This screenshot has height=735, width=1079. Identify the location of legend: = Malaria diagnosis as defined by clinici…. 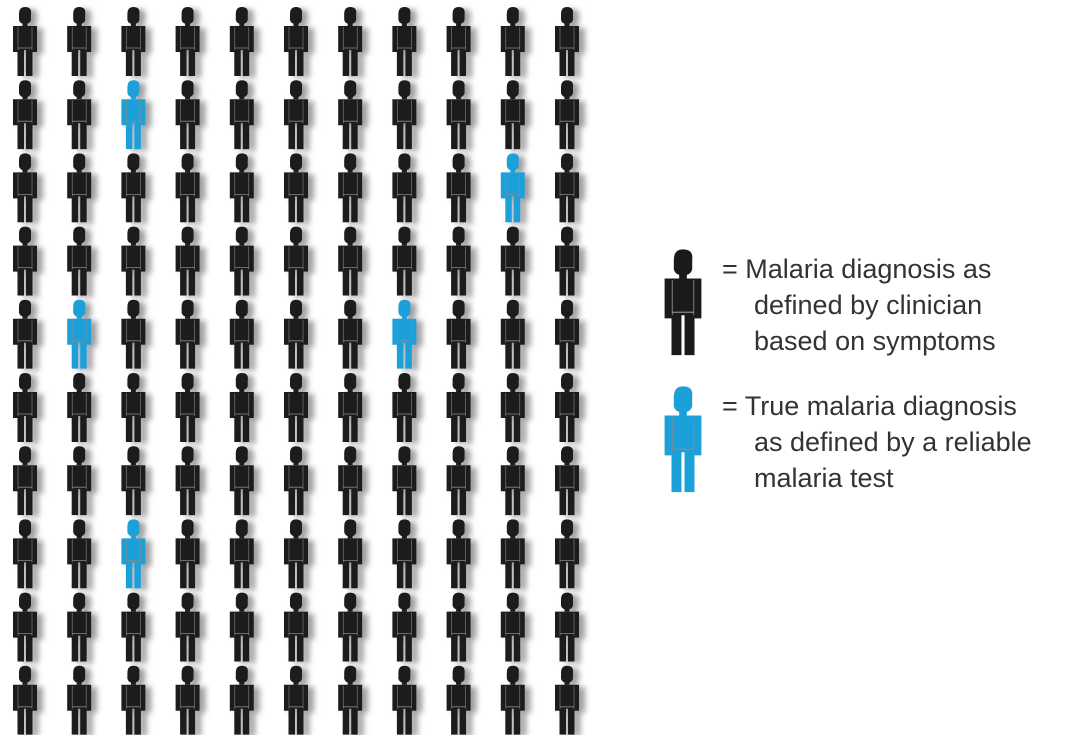
(847, 370).